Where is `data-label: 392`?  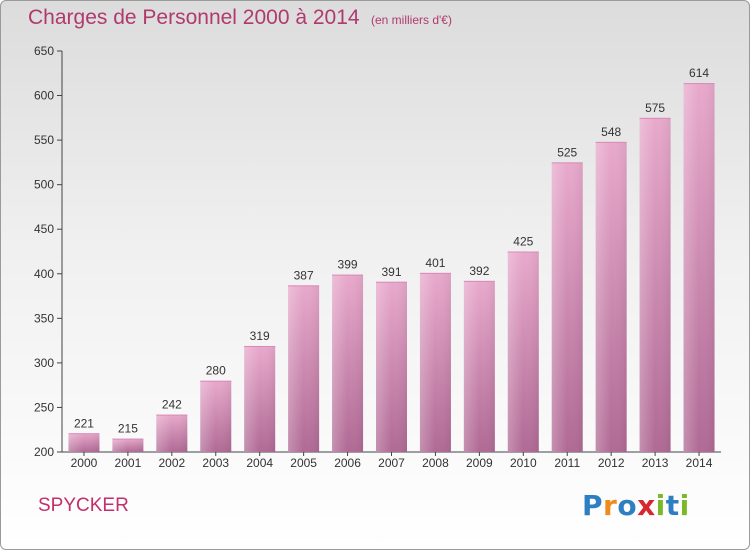
data-label: 392 is located at coordinates (479, 271).